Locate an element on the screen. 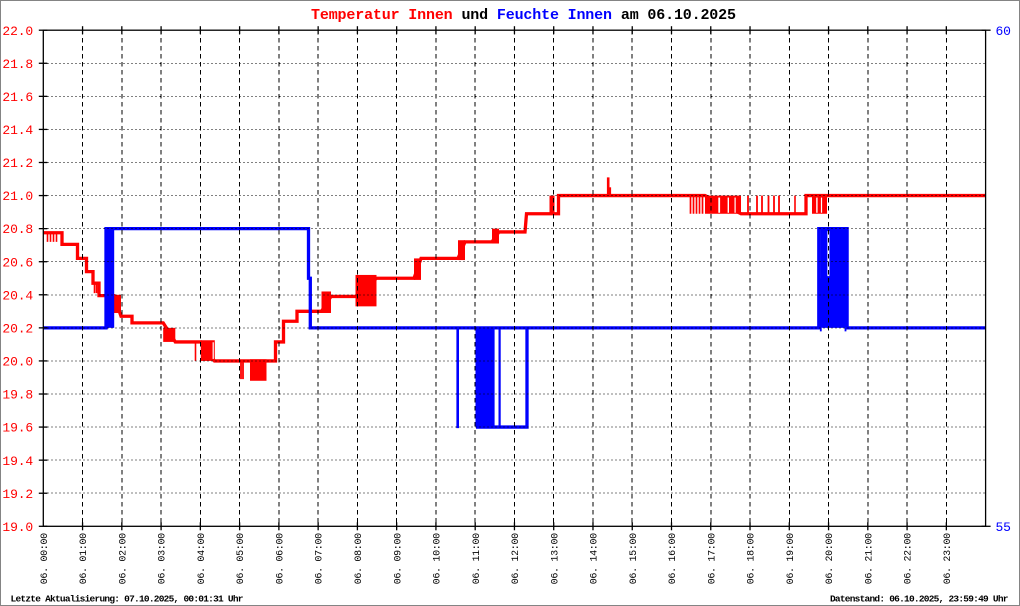 The image size is (1020, 606). svg-text: 55 is located at coordinates (1003, 527).